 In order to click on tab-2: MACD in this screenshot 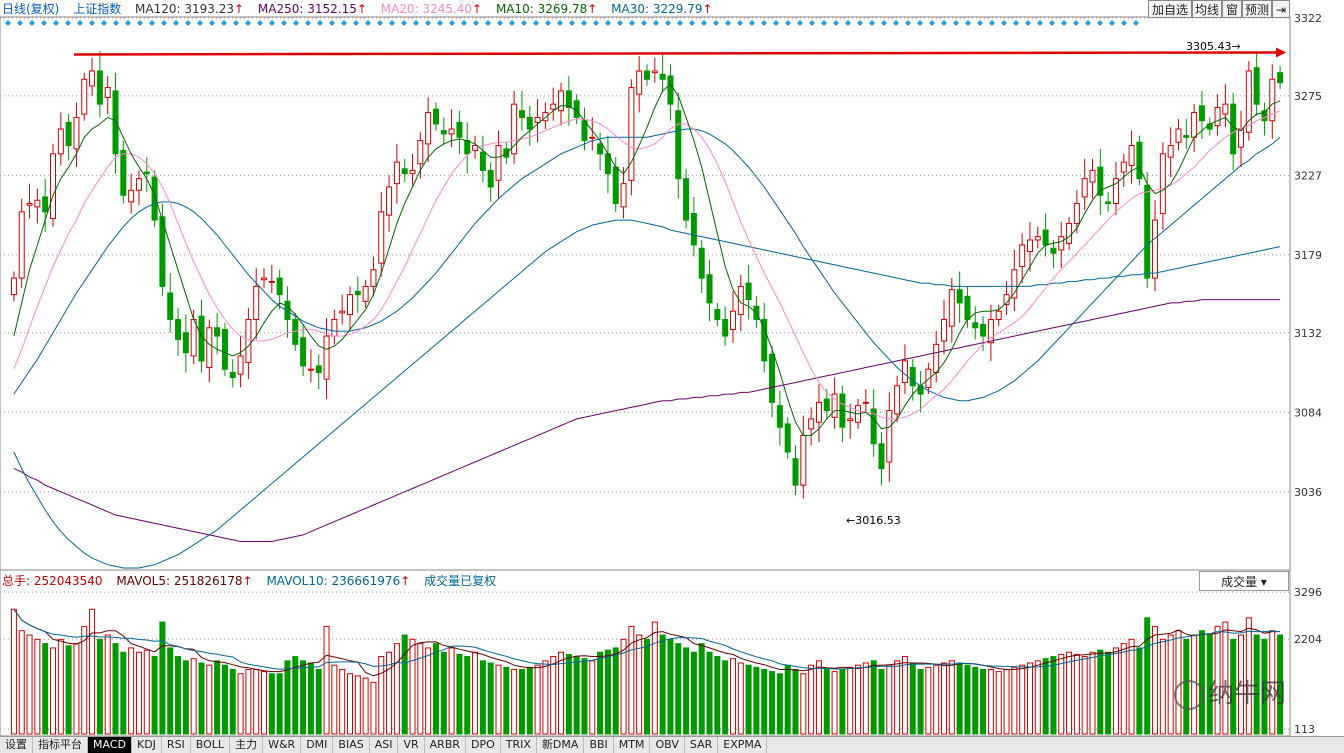, I will do `click(110, 745)`.